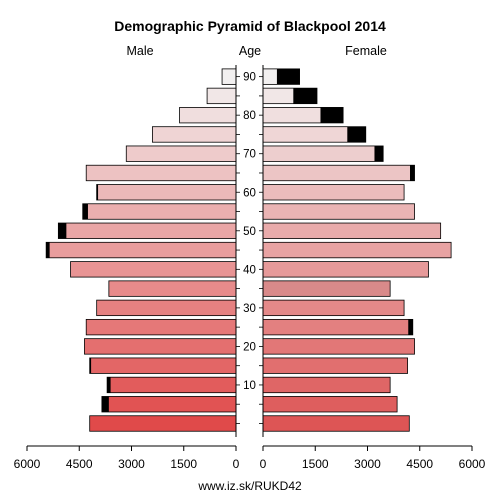 This screenshot has width=500, height=500. What do you see at coordinates (249, 386) in the screenshot?
I see `age-tick-label: 10` at bounding box center [249, 386].